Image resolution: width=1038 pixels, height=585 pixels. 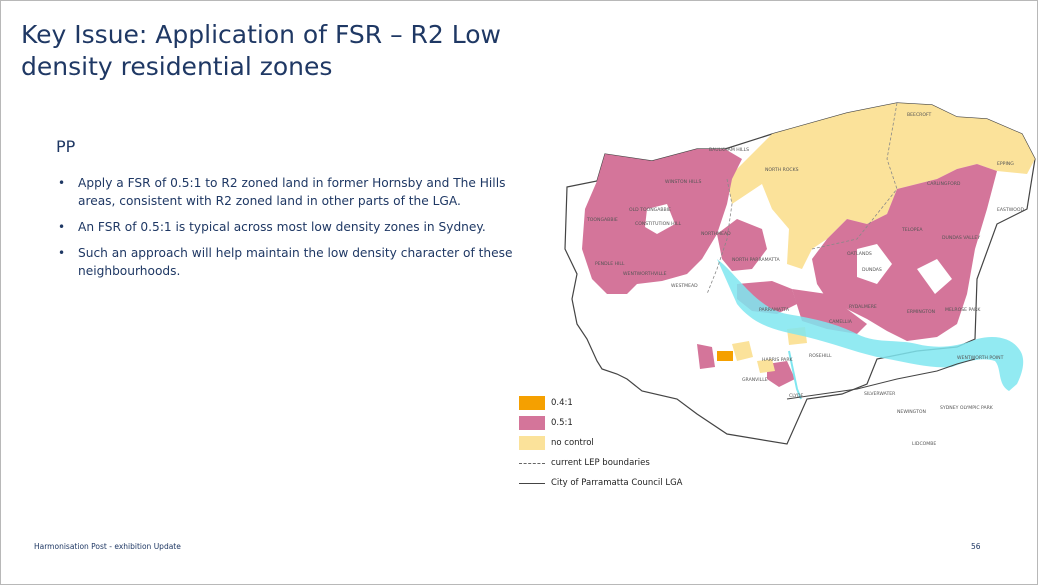 I want to click on suburb-label: DUNDAS, so click(x=872, y=270).